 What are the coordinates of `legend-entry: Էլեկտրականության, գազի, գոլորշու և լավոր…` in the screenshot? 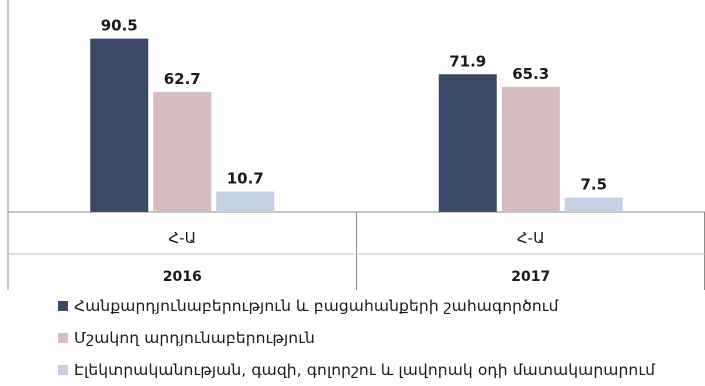 It's located at (378, 370).